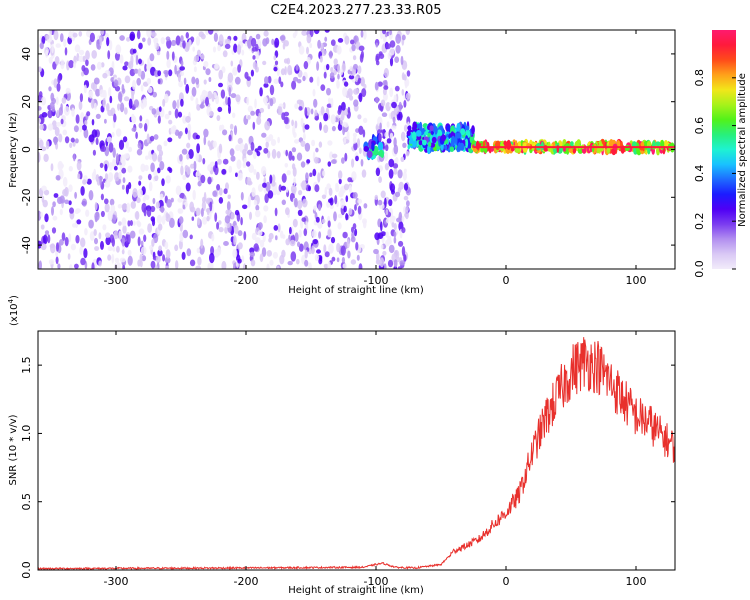 This screenshot has width=750, height=600. I want to click on snr-y-tick-label: 1.0, so click(26, 434).